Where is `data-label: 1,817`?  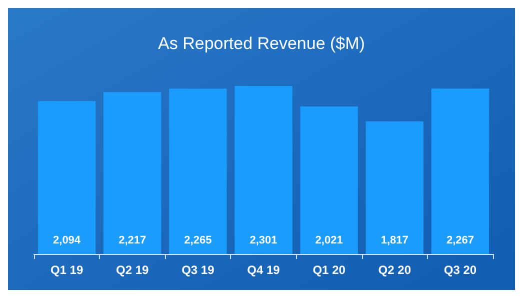 data-label: 1,817 is located at coordinates (394, 240).